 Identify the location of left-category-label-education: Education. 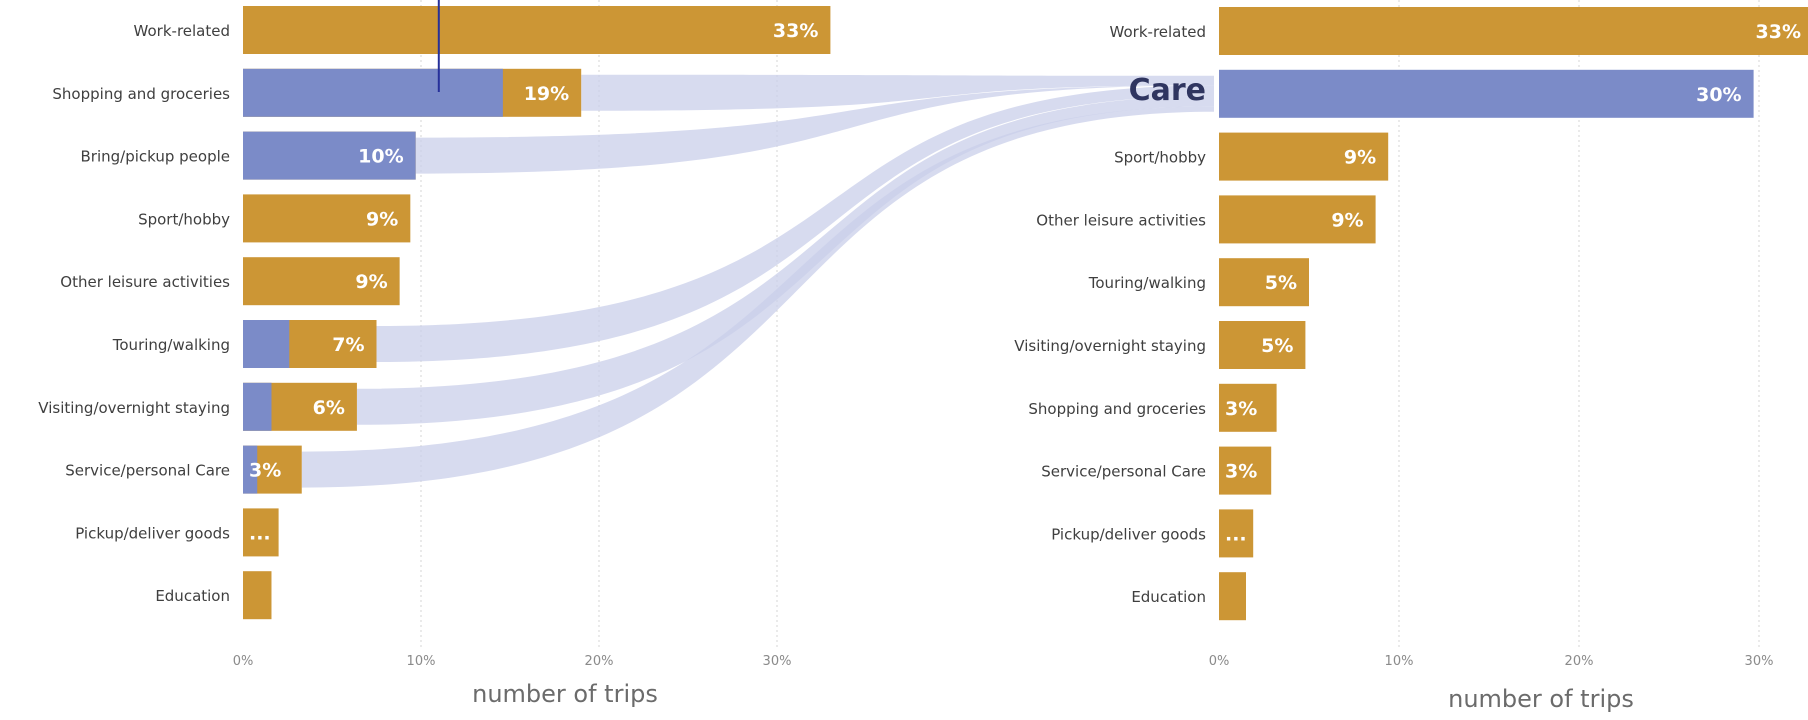
(192, 596).